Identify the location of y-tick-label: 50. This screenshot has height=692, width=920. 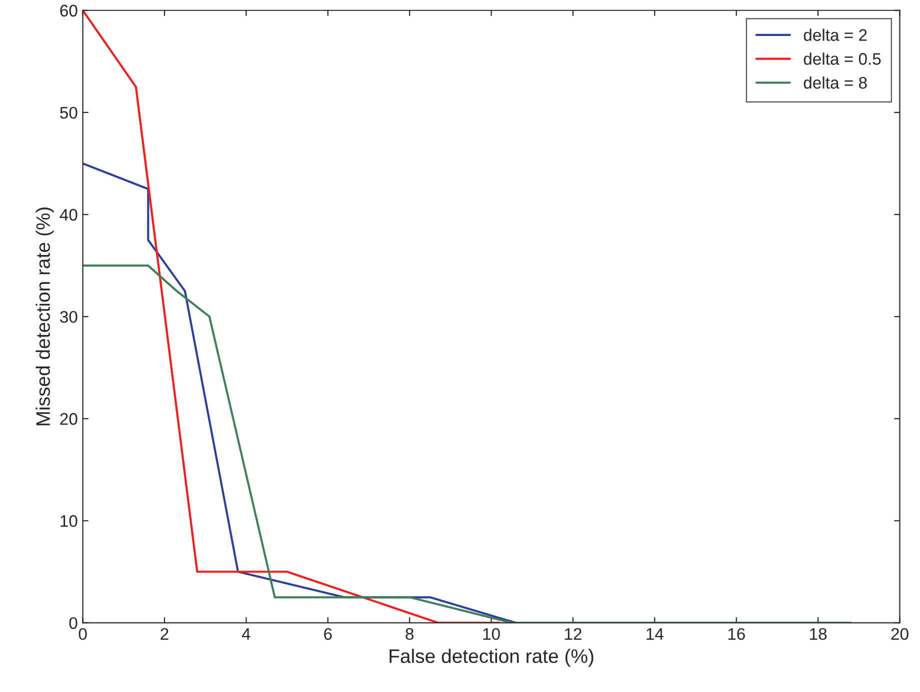
(69, 112).